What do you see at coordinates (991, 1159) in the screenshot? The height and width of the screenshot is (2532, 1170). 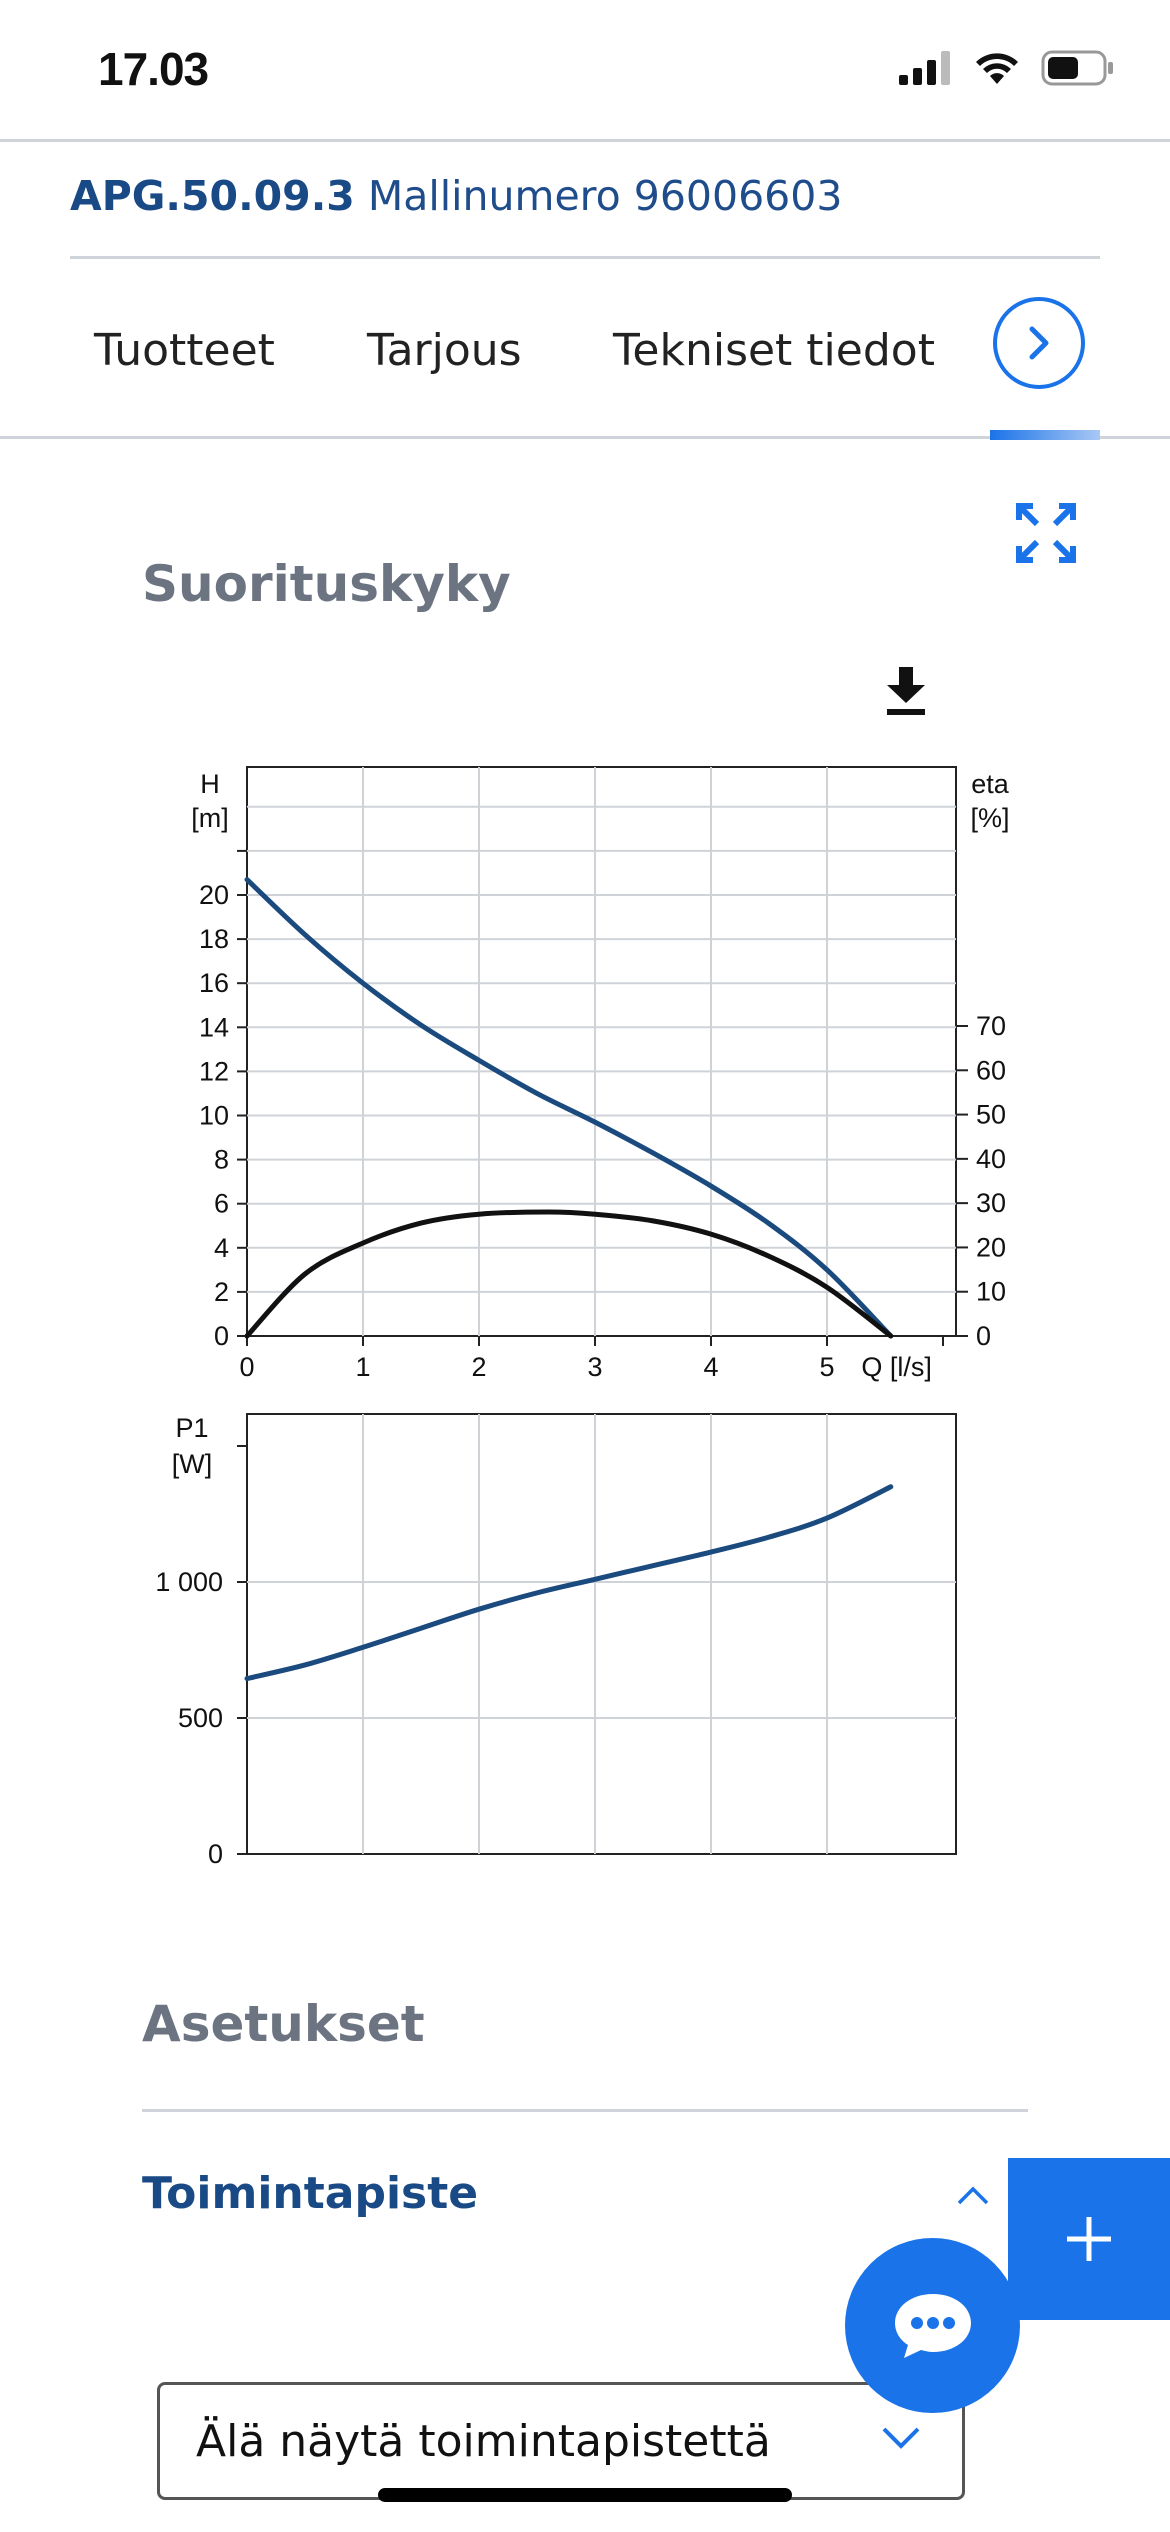 I see `chart1-y2tick-label: 40` at bounding box center [991, 1159].